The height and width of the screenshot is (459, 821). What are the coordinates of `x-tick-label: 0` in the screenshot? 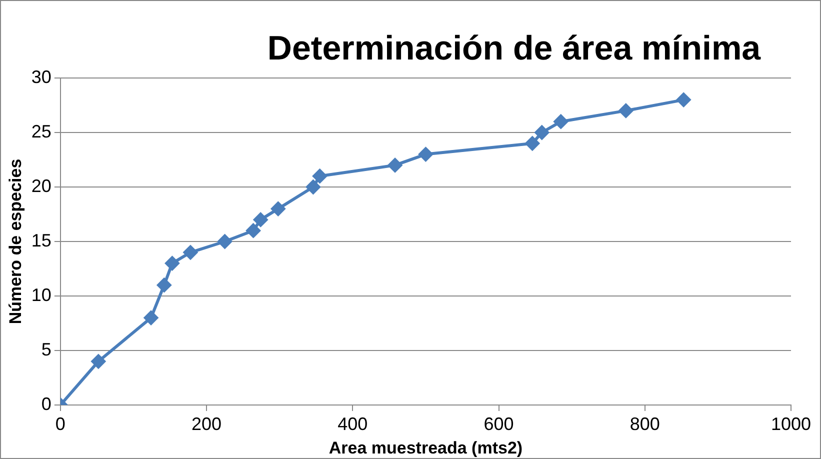 It's located at (60, 424).